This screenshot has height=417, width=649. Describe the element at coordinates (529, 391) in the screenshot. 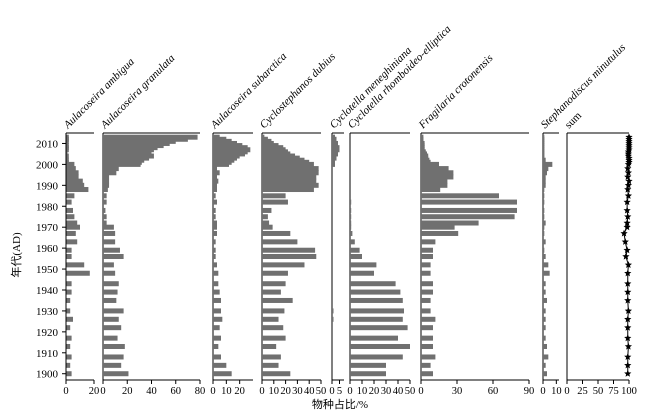

I see `x-tick-label: 90` at that location.